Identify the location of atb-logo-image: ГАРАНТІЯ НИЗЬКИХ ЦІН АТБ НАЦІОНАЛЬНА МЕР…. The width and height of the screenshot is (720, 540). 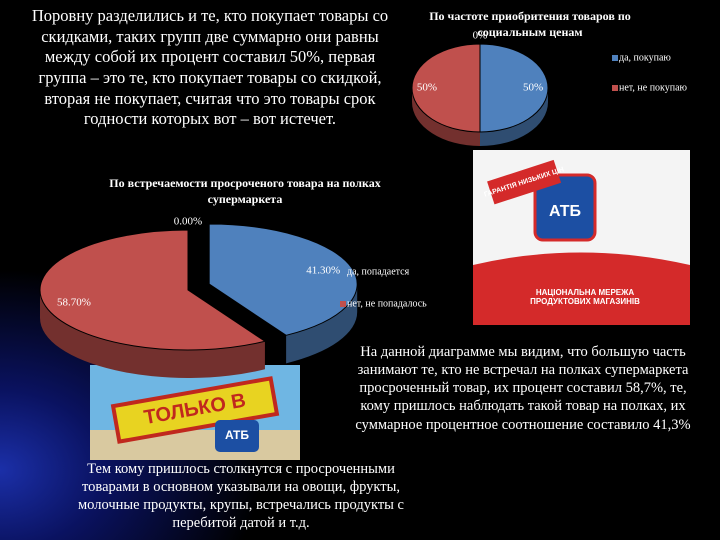
(581, 237).